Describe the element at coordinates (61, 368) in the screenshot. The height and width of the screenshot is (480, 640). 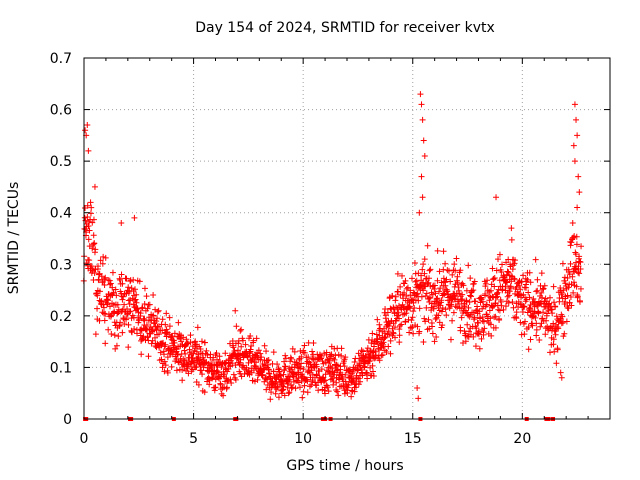
I see `y-tick-label: 0.1` at that location.